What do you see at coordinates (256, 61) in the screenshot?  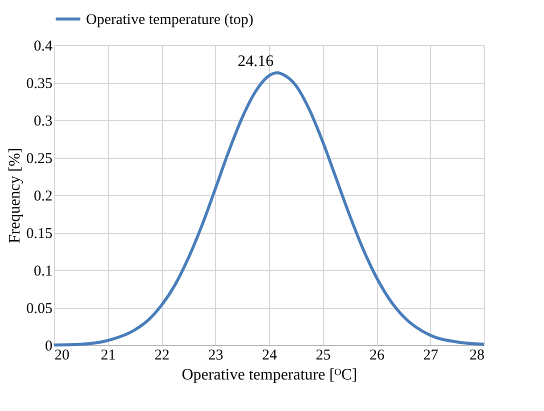 I see `annotation: 24.16` at bounding box center [256, 61].